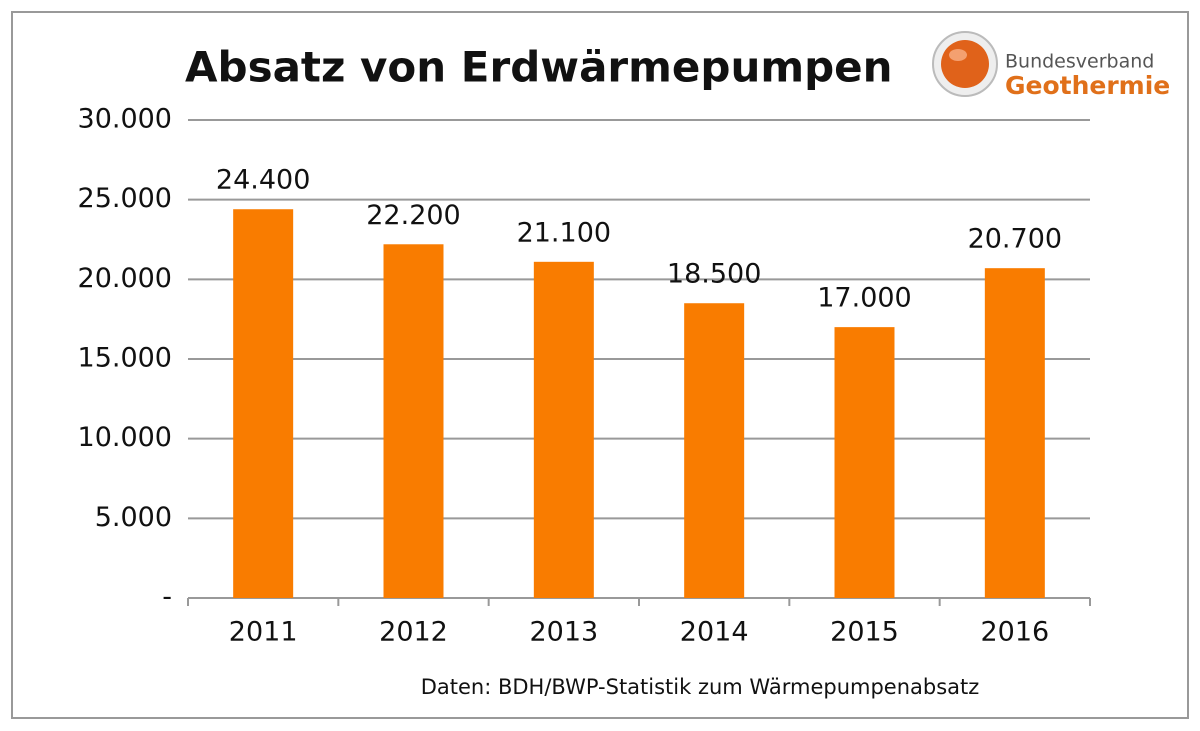 The image size is (1200, 731). What do you see at coordinates (133, 517) in the screenshot?
I see `y-tick-label: 5.000` at bounding box center [133, 517].